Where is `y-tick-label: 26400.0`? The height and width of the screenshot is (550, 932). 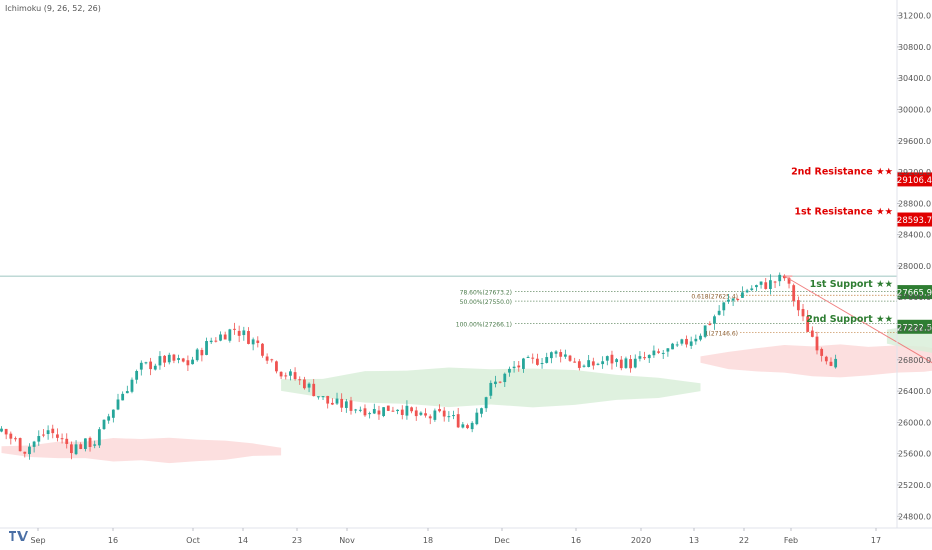 y-tick-label: 26400.0 is located at coordinates (914, 391).